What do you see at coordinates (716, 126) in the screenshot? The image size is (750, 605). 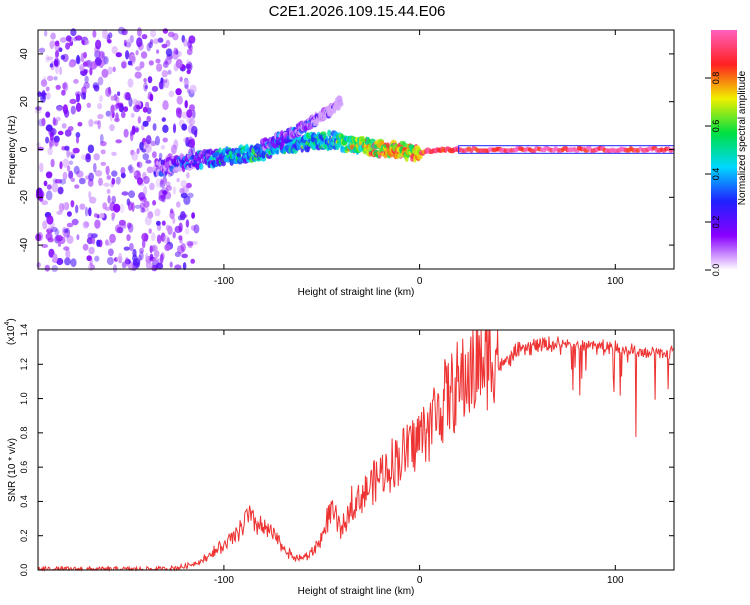 I see `colorbar-tick-label: 0.6` at bounding box center [716, 126].